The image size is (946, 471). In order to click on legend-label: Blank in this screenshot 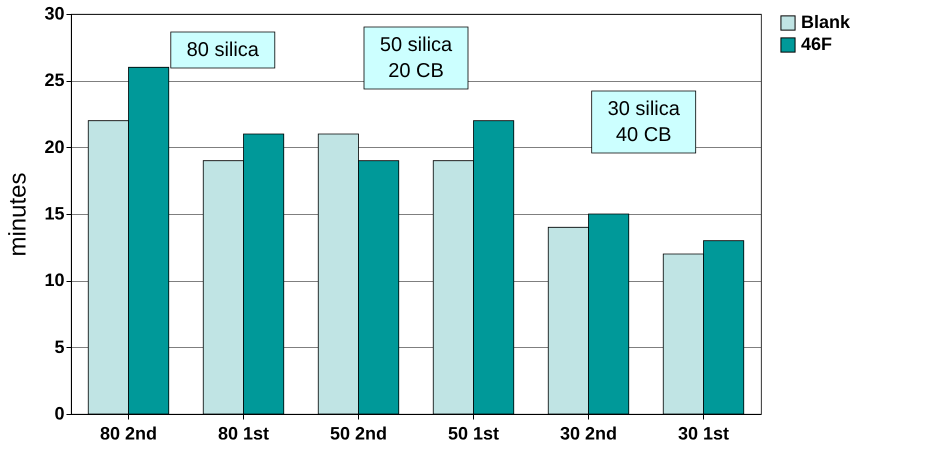, I will do `click(826, 22)`.